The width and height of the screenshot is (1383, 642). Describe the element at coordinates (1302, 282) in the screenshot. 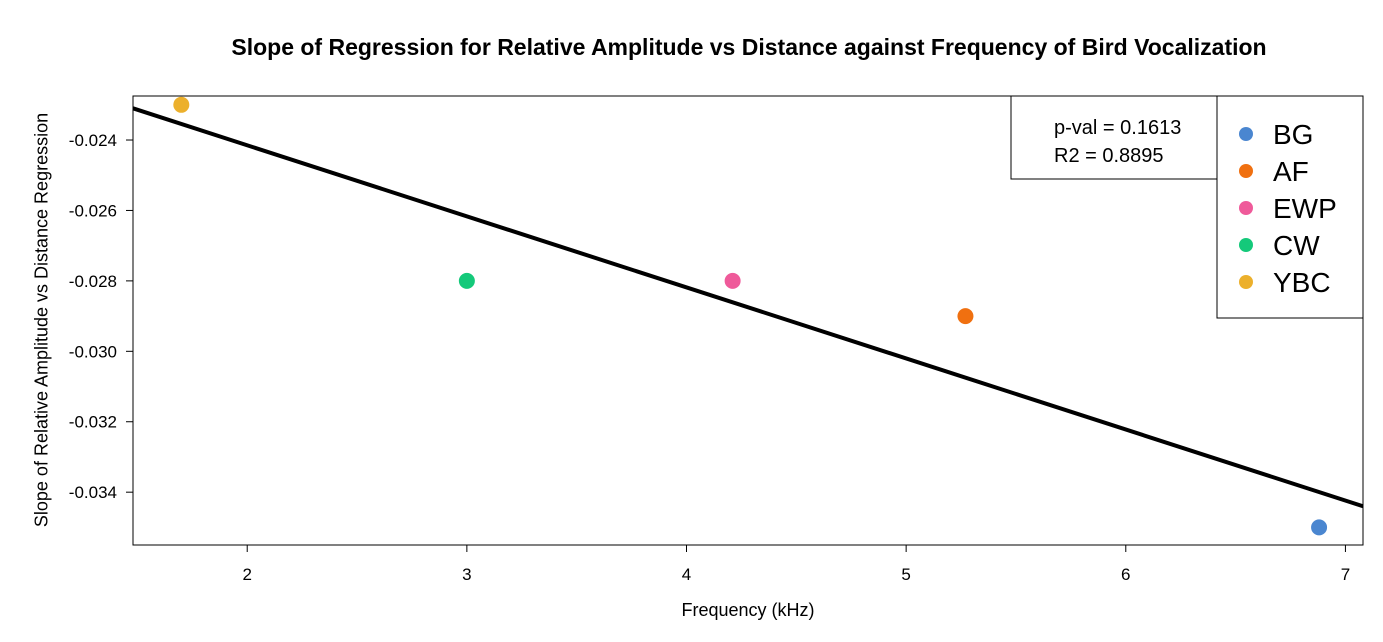

I see `legend-label-ybc: YBC` at that location.